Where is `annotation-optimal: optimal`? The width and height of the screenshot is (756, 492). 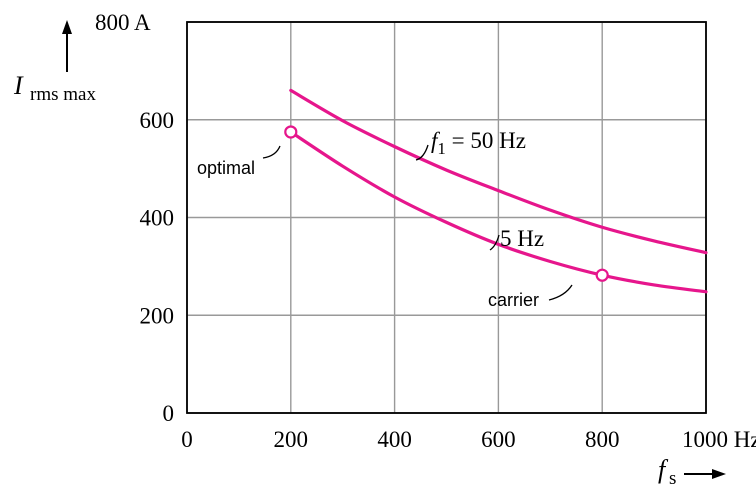
annotation-optimal: optimal is located at coordinates (239, 161).